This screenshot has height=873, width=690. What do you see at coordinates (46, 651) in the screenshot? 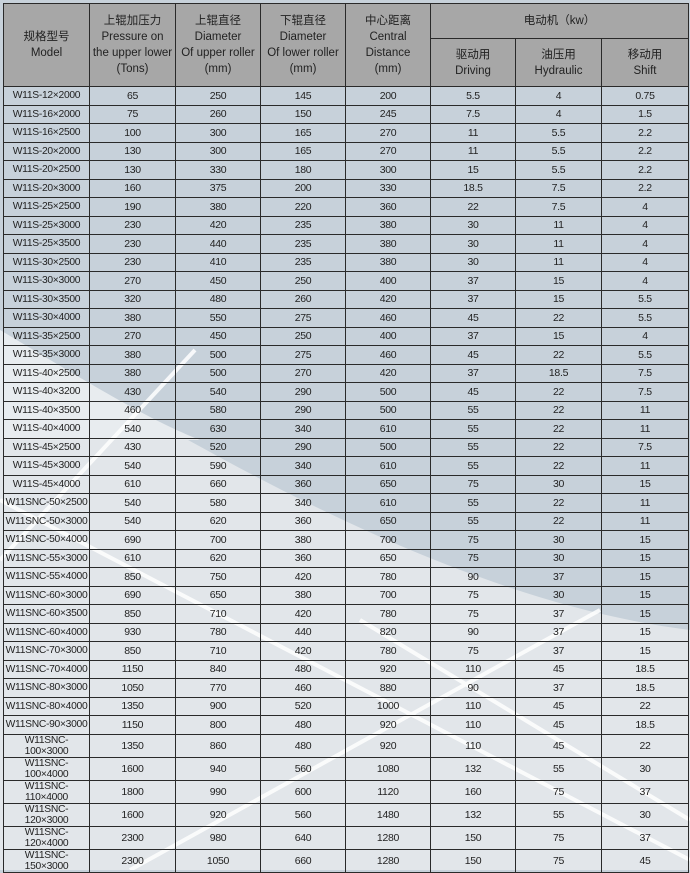
I see `cell-model: W11SNC-70×3000` at bounding box center [46, 651].